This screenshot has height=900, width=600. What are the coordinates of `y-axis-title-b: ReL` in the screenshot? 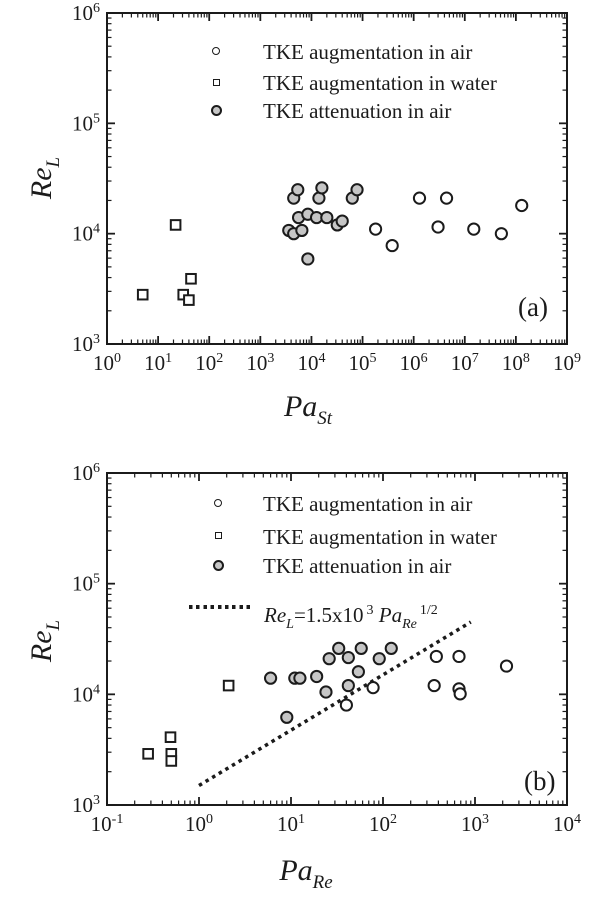 It's located at (44, 641).